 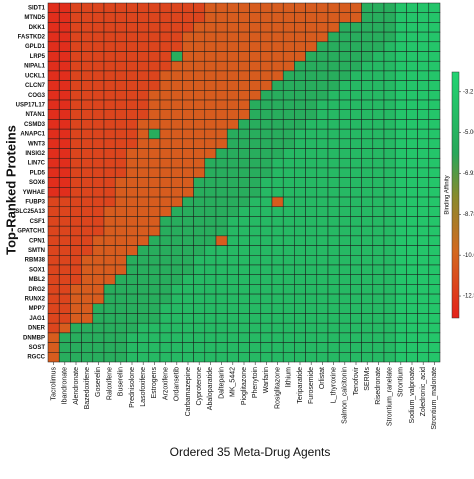 What do you see at coordinates (32, 135) in the screenshot?
I see `y-tick-label: ANAPC1` at bounding box center [32, 135].